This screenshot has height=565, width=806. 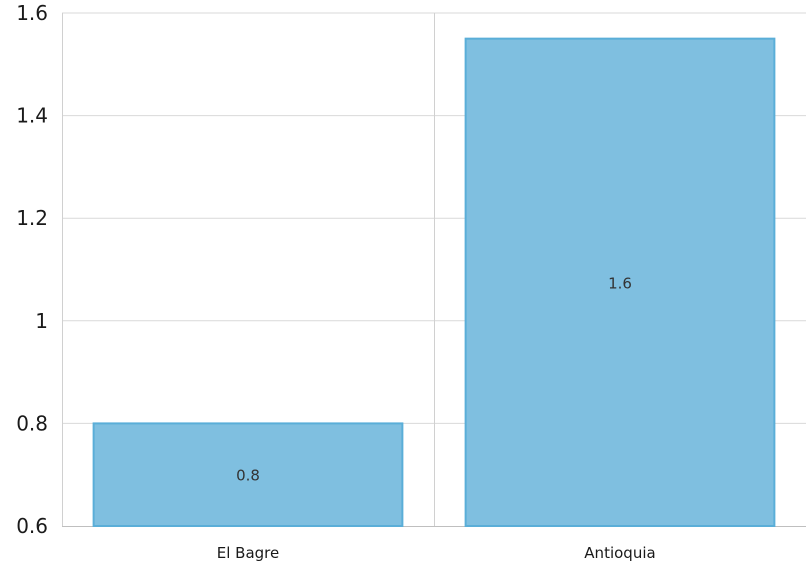 What do you see at coordinates (32, 423) in the screenshot?
I see `y-tick-label: 0.8` at bounding box center [32, 423].